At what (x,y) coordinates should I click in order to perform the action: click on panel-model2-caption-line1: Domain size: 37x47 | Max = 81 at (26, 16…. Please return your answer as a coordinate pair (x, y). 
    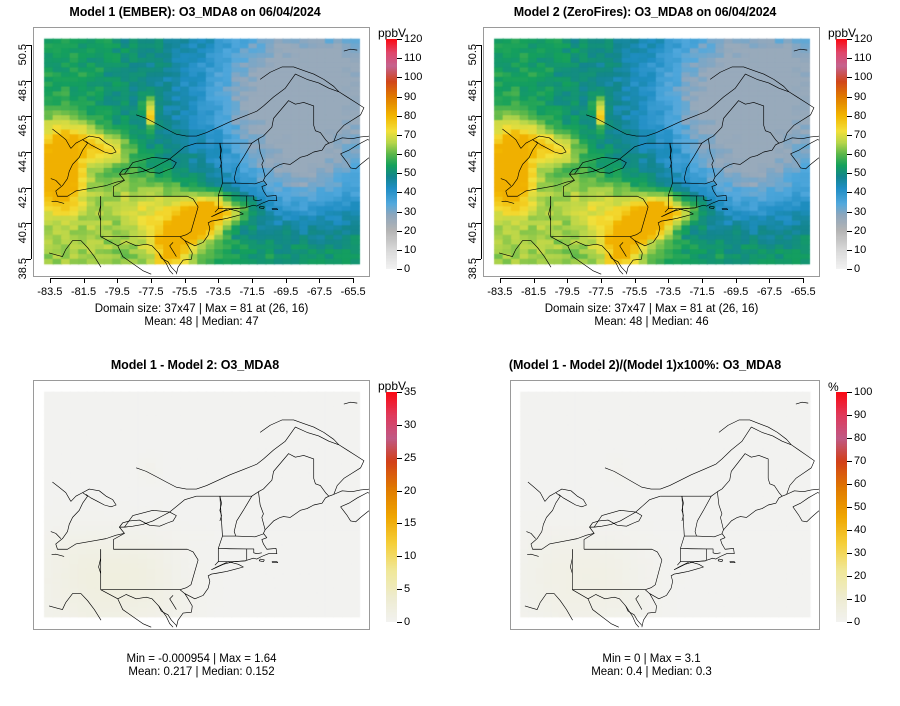
    Looking at the image, I should click on (651, 309).